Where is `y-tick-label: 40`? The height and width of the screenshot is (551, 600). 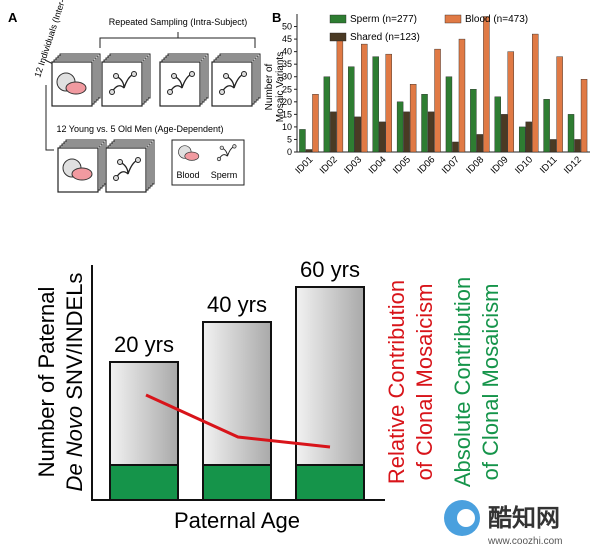 y-tick-label: 40 is located at coordinates (287, 52).